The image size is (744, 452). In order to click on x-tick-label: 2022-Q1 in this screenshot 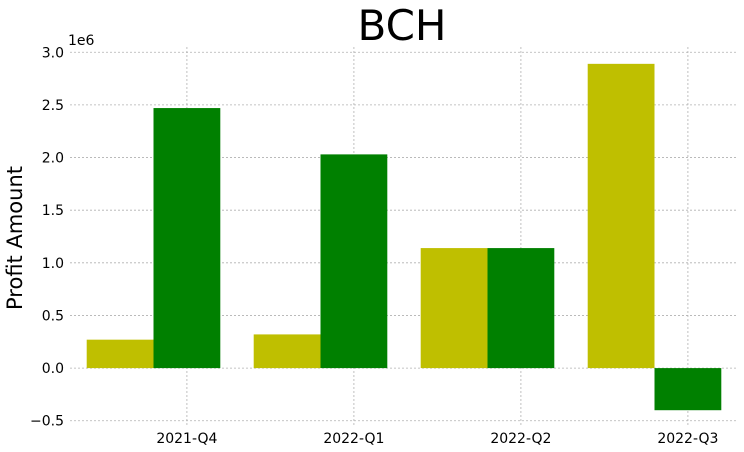, I will do `click(353, 439)`.